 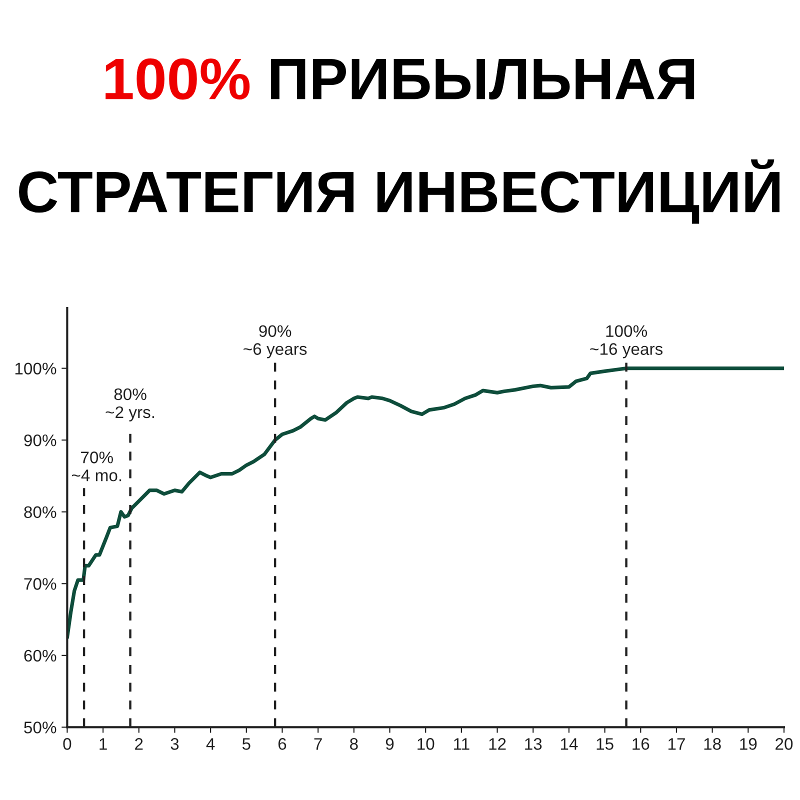 What do you see at coordinates (130, 405) in the screenshot?
I see `ref-line-label: 80% ~2 yrs.` at bounding box center [130, 405].